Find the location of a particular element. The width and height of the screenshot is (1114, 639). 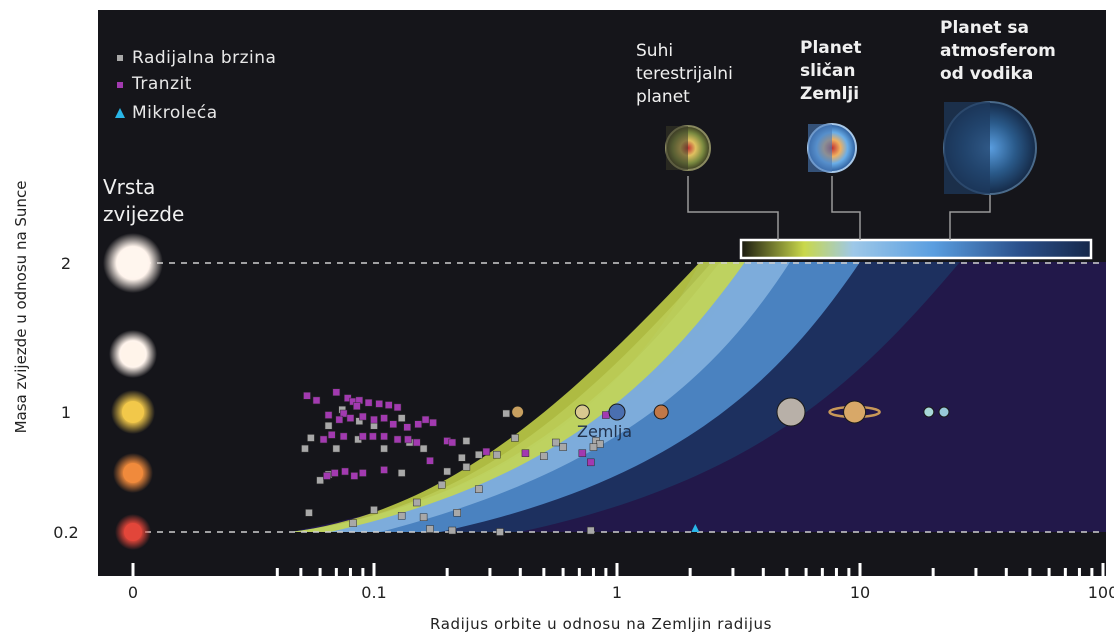

y-axis-title: Masa zvijezde u odnosu na Sunce is located at coordinates (21, 307).